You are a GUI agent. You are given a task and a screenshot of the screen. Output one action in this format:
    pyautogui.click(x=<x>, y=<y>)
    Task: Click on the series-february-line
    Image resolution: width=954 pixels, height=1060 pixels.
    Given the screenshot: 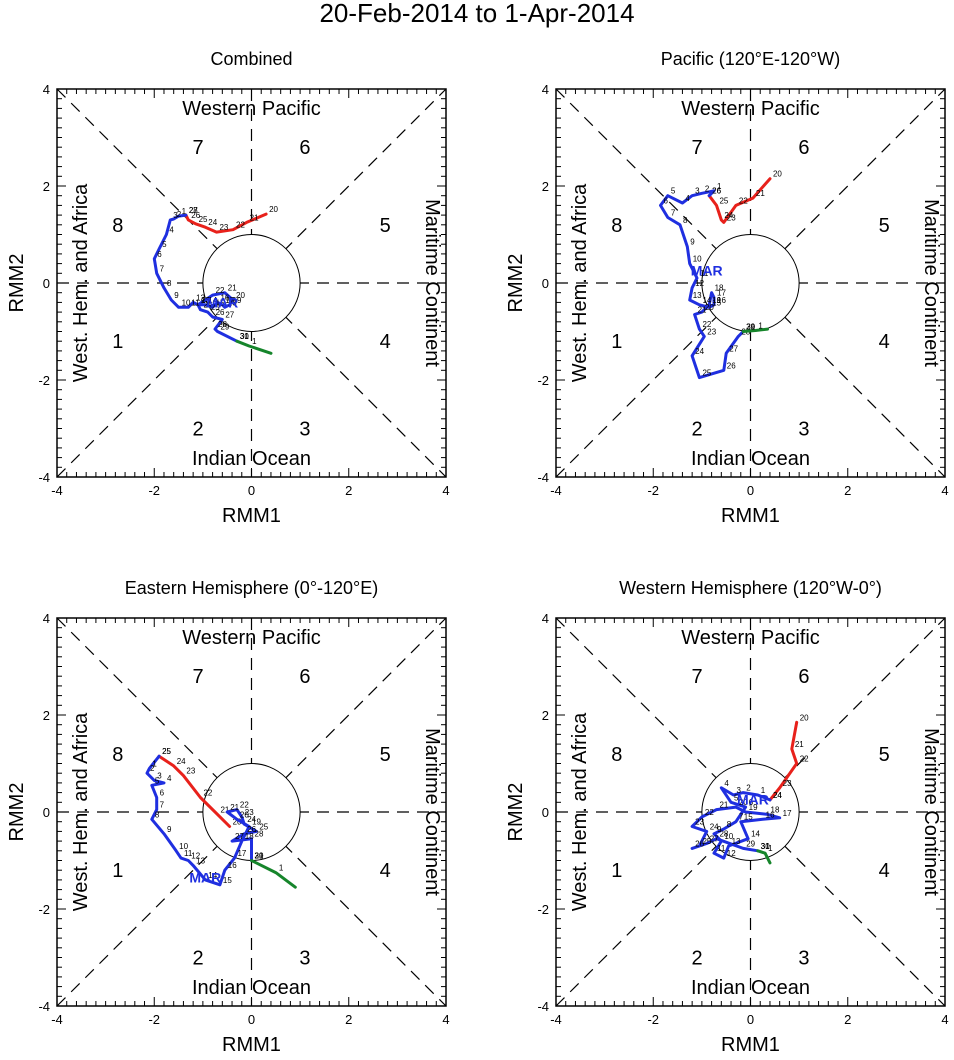 What is the action you would take?
    pyautogui.click(x=739, y=200)
    